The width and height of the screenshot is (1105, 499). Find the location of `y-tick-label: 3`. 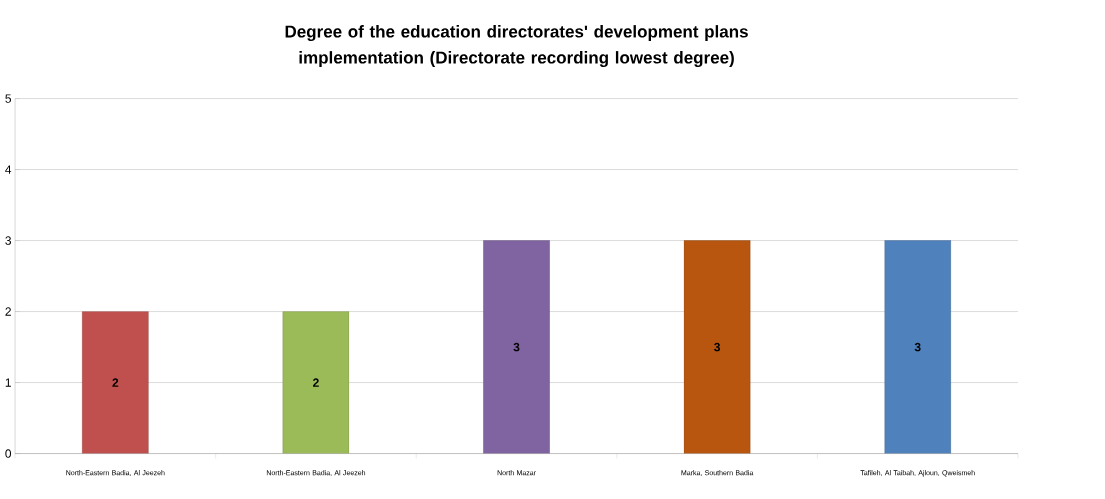

y-tick-label: 3 is located at coordinates (8, 240).